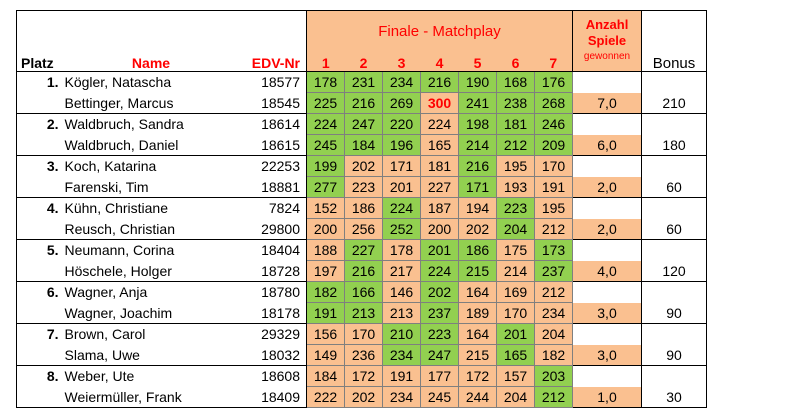  Describe the element at coordinates (477, 187) in the screenshot. I see `score-cell-game-5: 171` at that location.